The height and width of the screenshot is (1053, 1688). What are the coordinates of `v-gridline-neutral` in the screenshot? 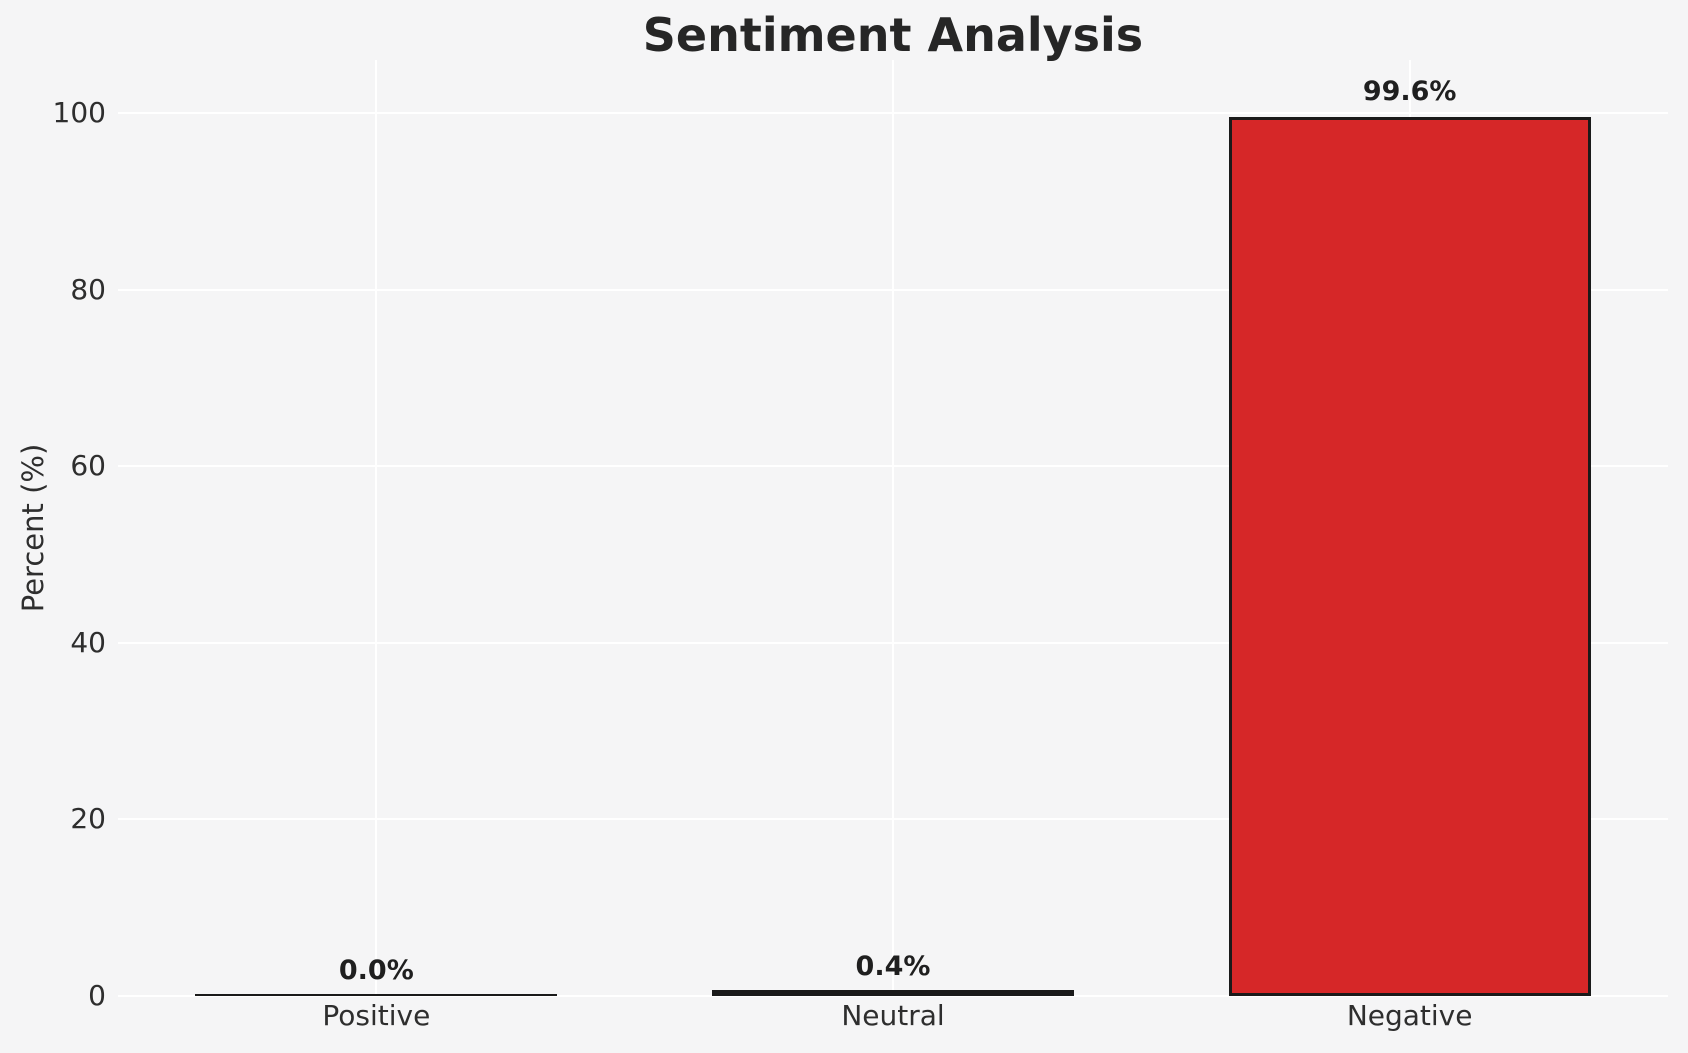 It's located at (893, 528).